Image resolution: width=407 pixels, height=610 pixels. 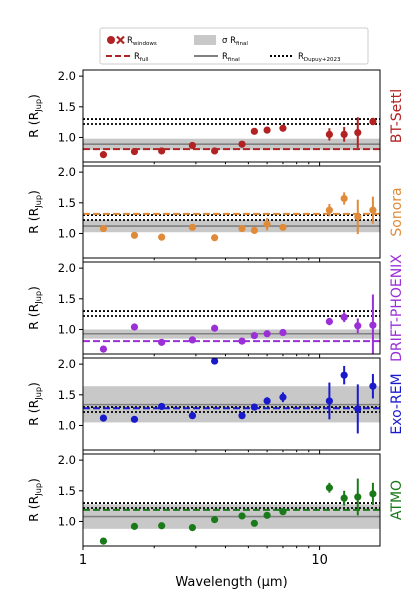 What do you see at coordinates (205, 40) in the screenshot?
I see `legend-band-swatch` at bounding box center [205, 40].